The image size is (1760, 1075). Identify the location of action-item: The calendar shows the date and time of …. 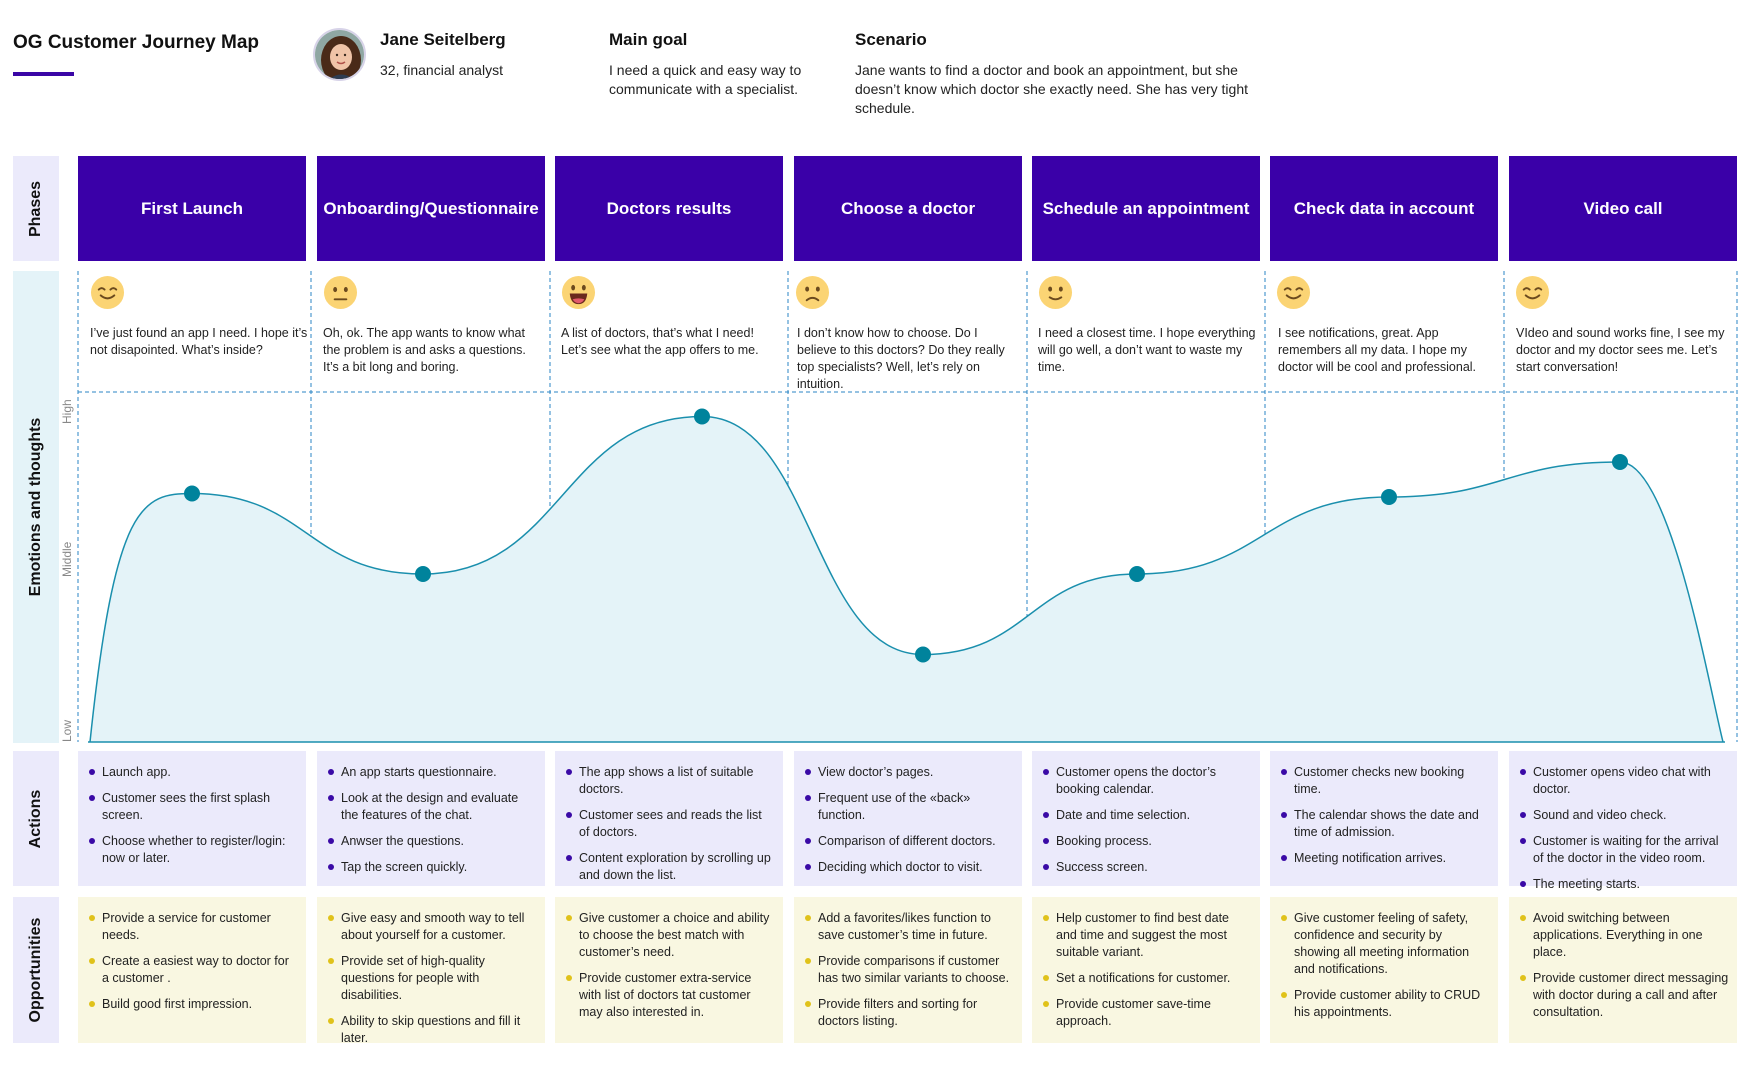
(1385, 824).